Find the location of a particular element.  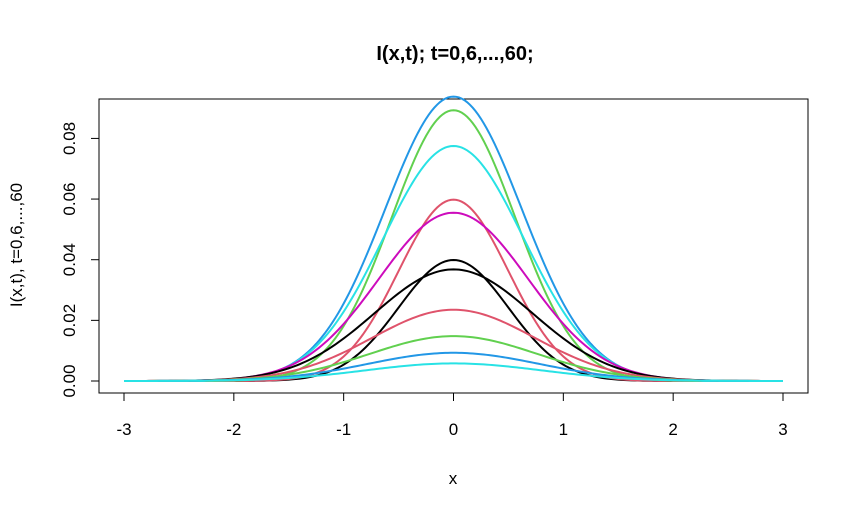

x-tick-label: 3 is located at coordinates (782, 429).